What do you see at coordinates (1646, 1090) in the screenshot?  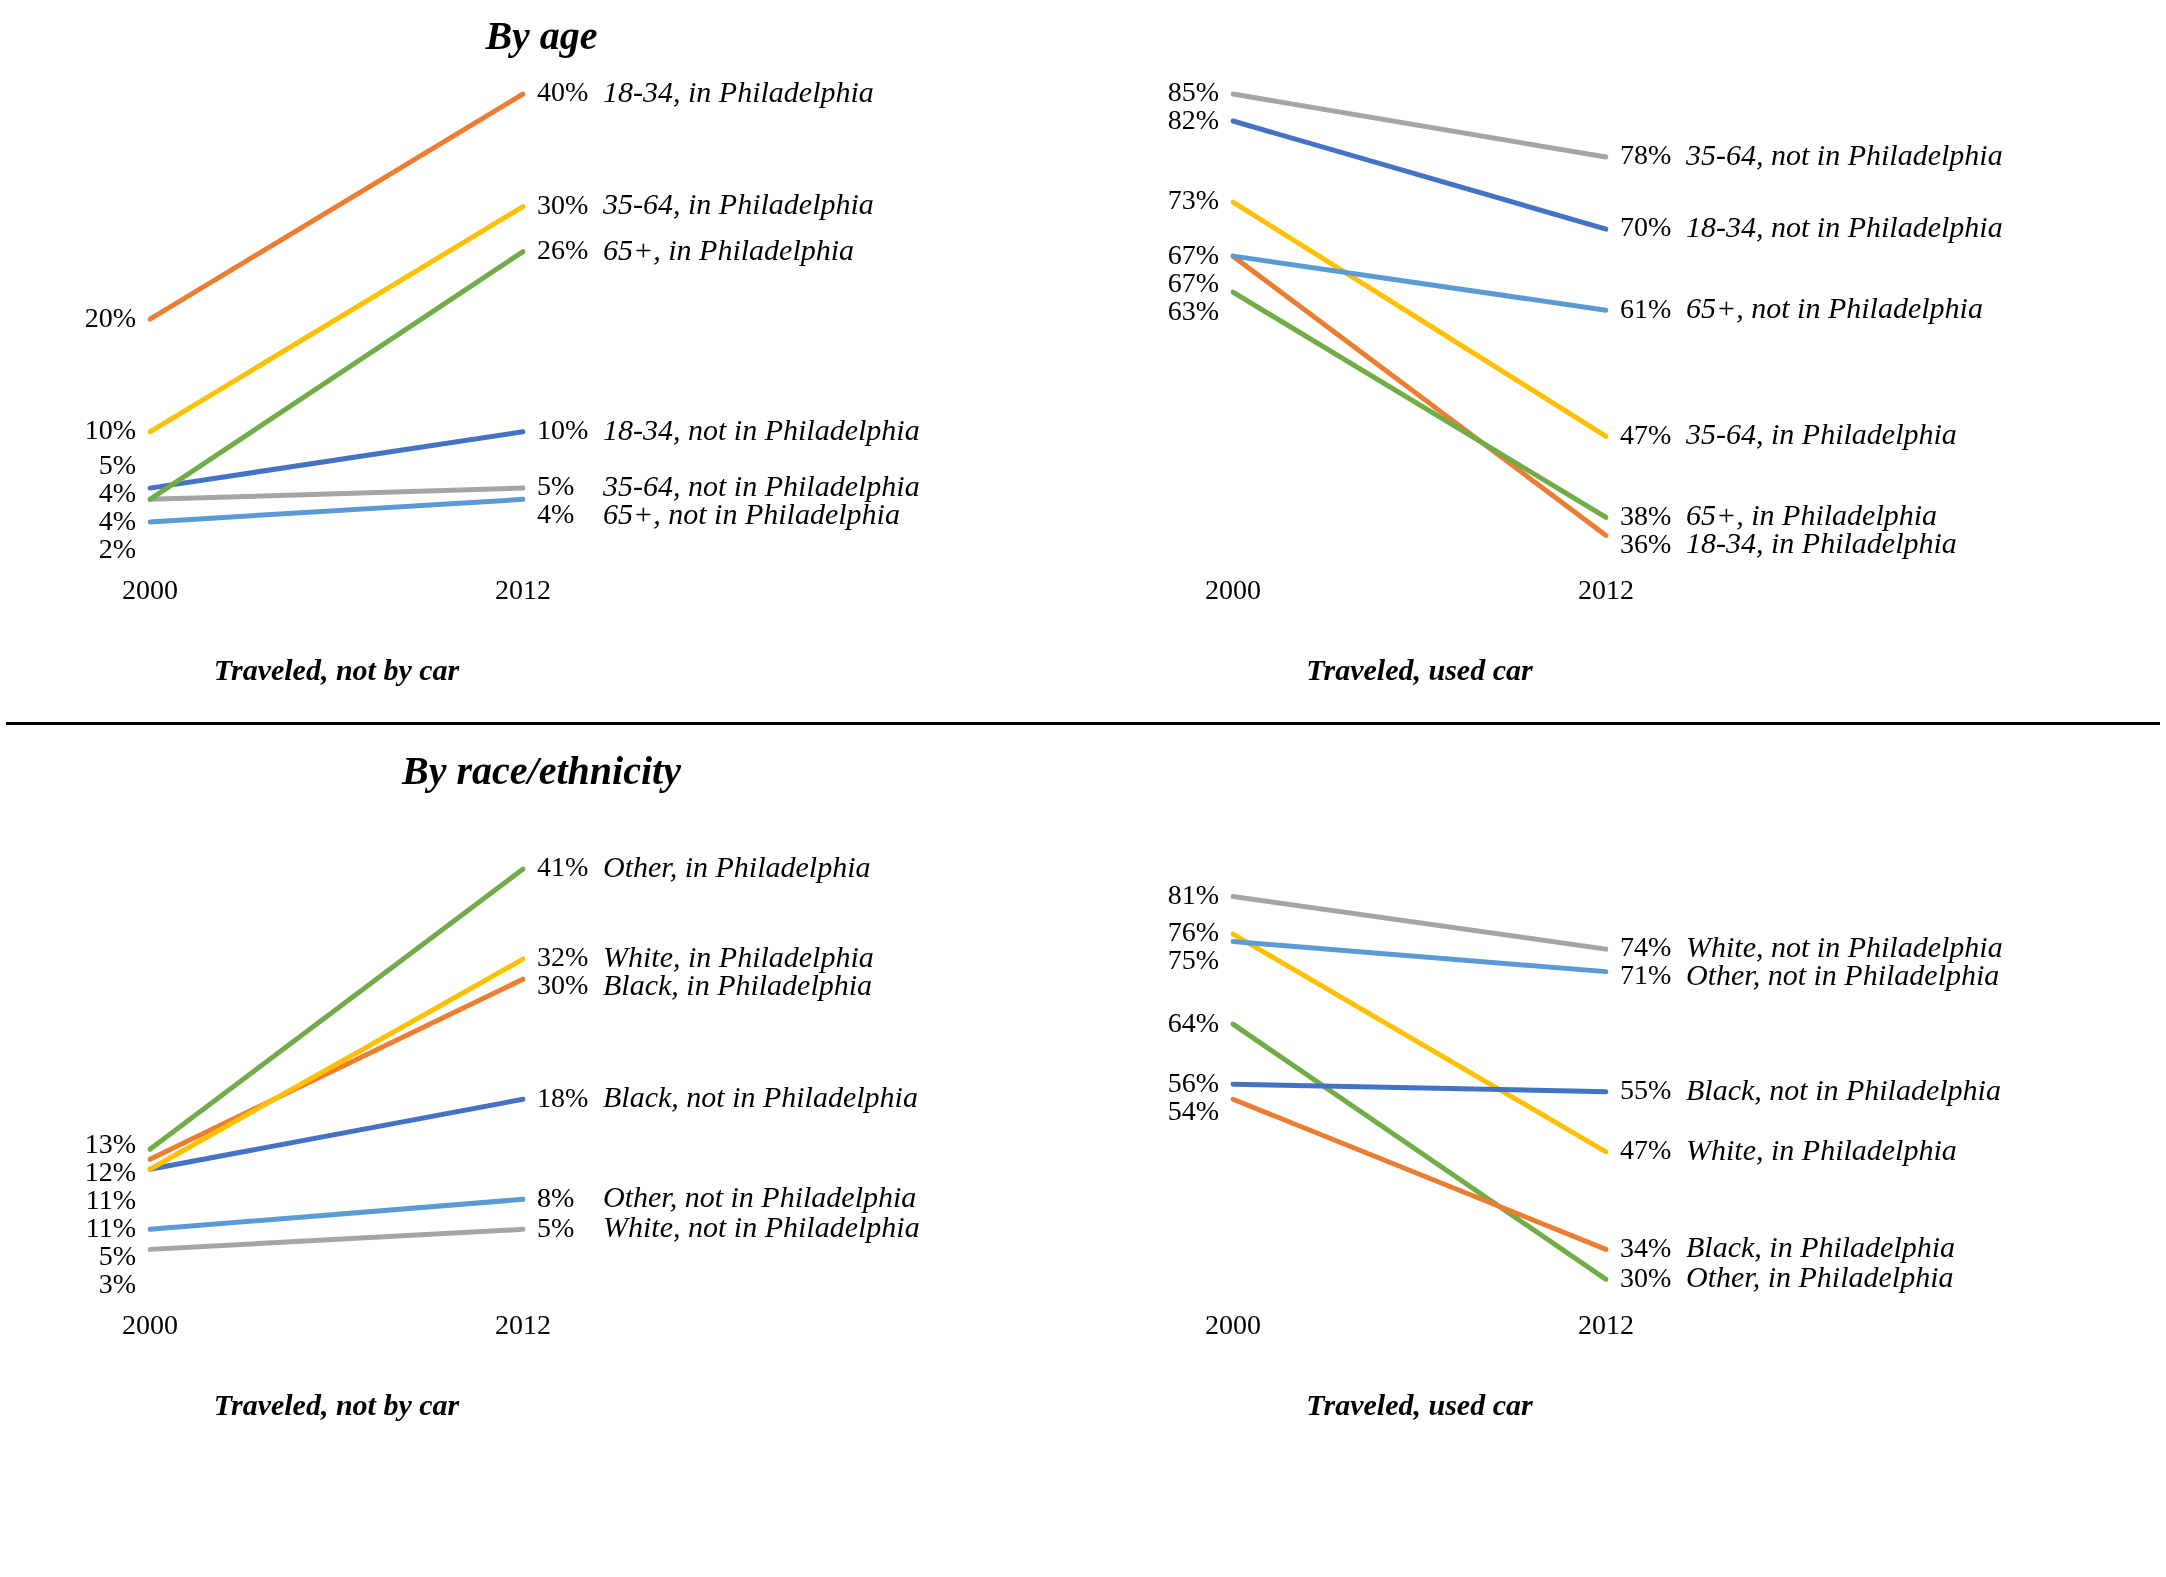 I see `data-label: 55%` at bounding box center [1646, 1090].